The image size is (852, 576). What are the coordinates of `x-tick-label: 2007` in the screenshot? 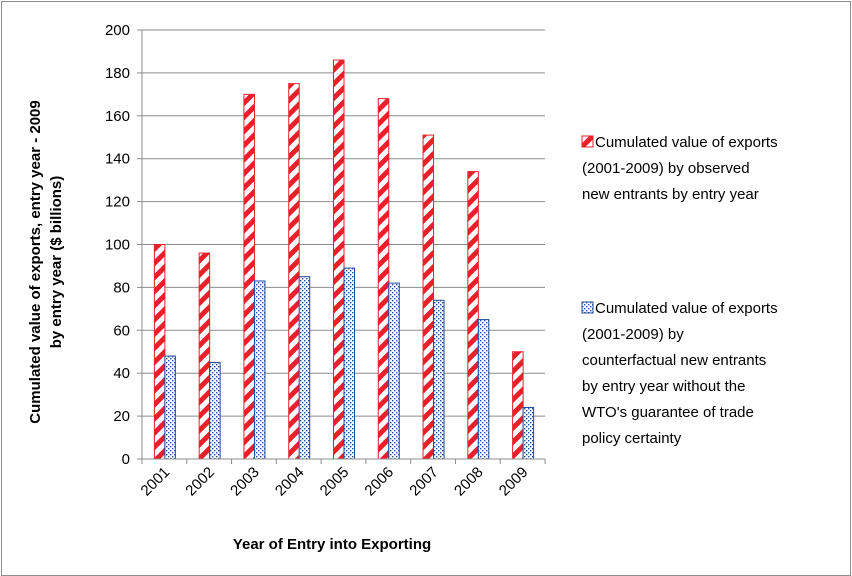 It's located at (424, 482).